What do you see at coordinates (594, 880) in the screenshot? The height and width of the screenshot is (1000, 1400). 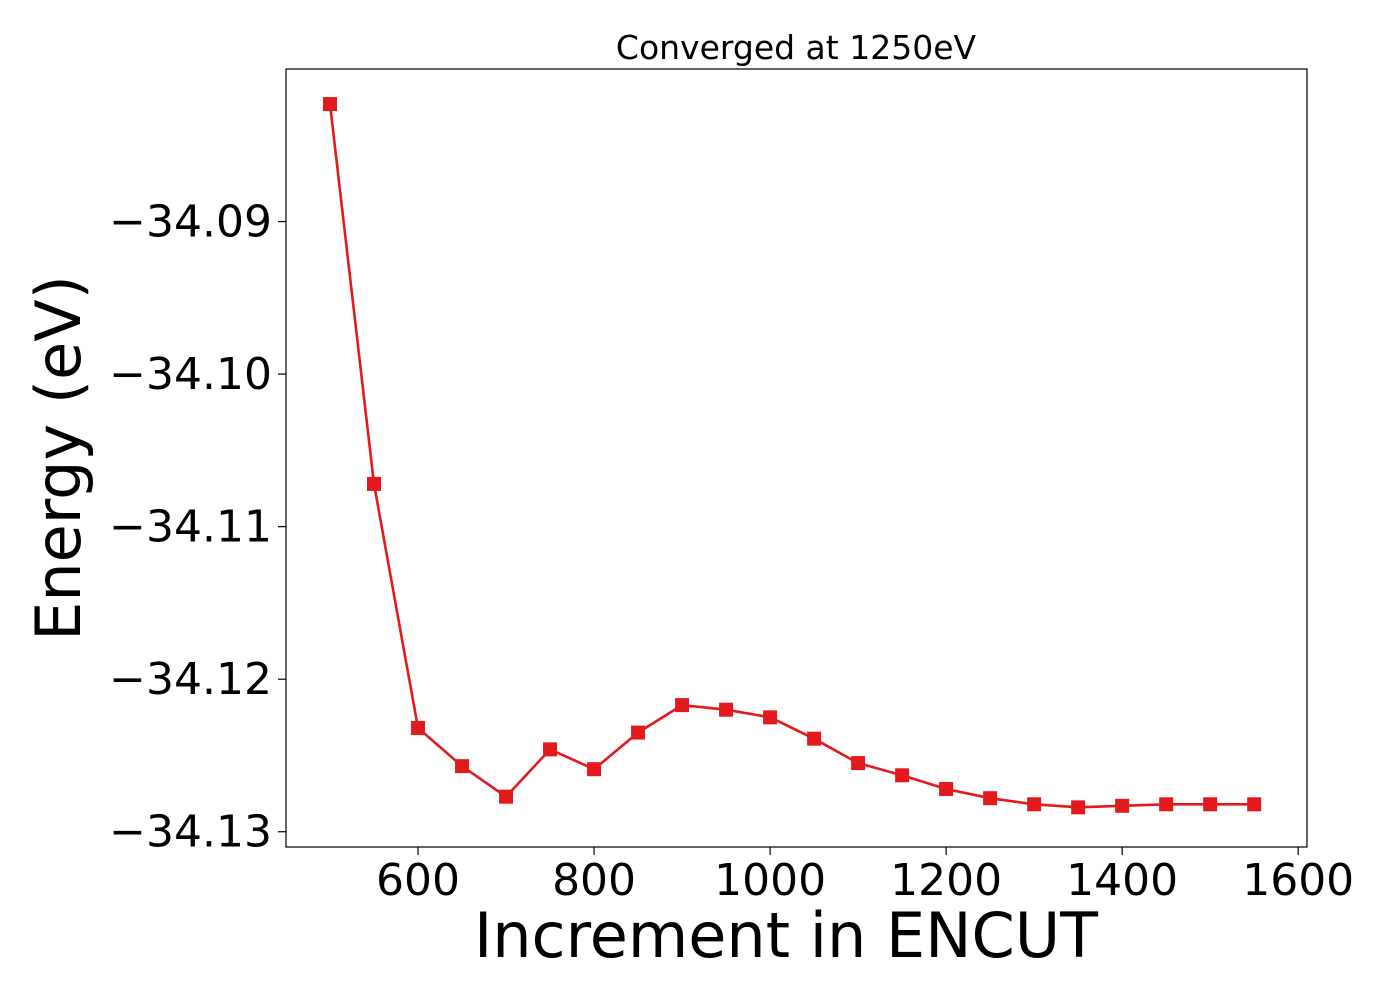 I see `x-tick-label: 800` at bounding box center [594, 880].